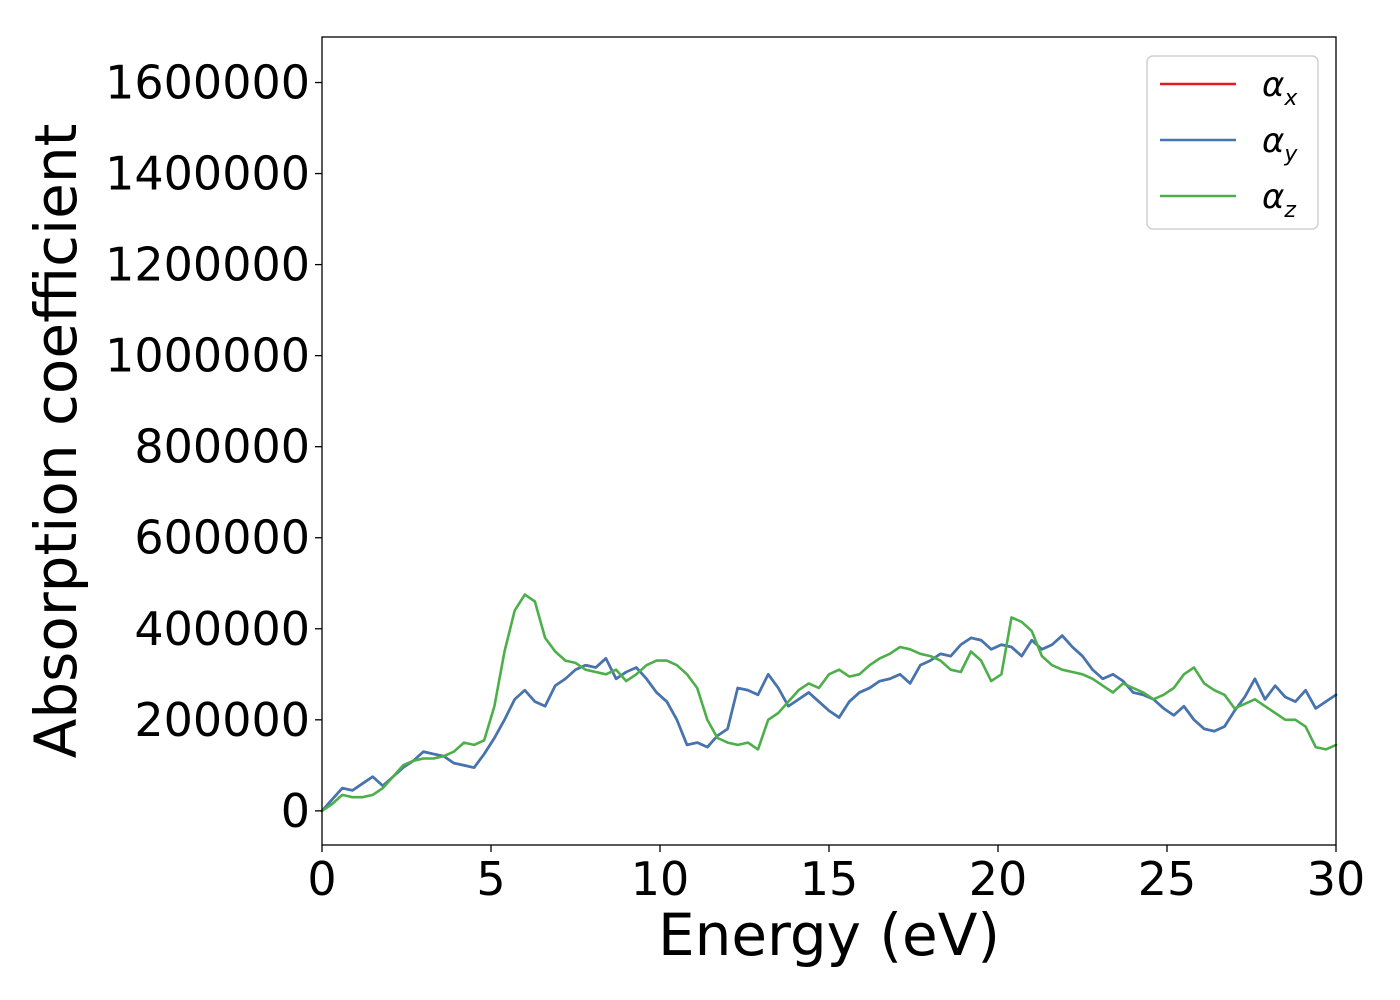 The width and height of the screenshot is (1400, 1000). I want to click on x-axis-label: Energy (eV), so click(829, 935).